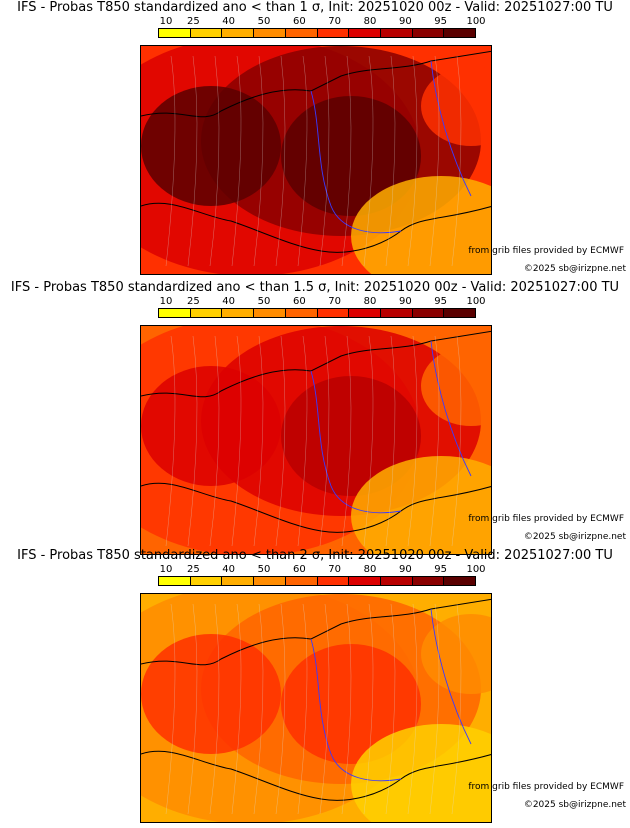 This screenshot has height=828, width=630. Describe the element at coordinates (476, 569) in the screenshot. I see `colorbar-tick-label: 100` at that location.